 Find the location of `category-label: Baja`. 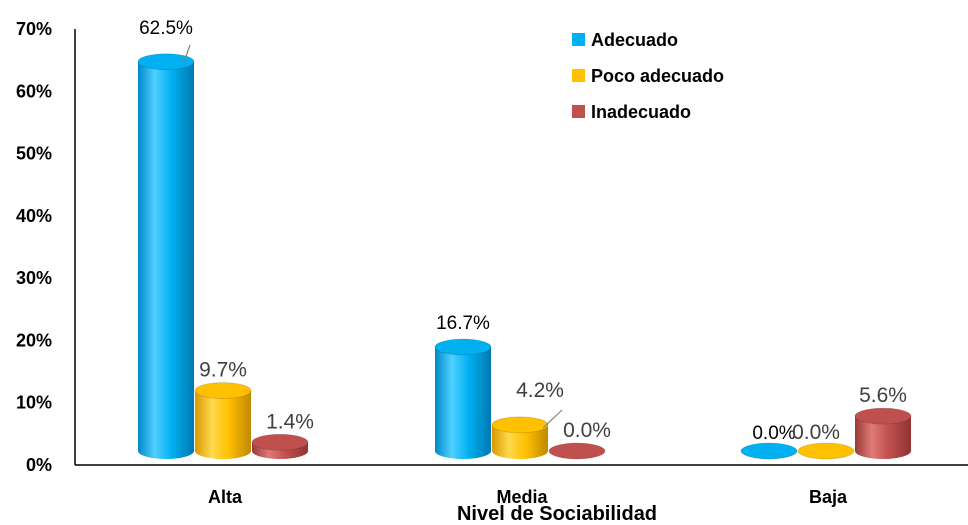

category-label: Baja is located at coordinates (828, 497).